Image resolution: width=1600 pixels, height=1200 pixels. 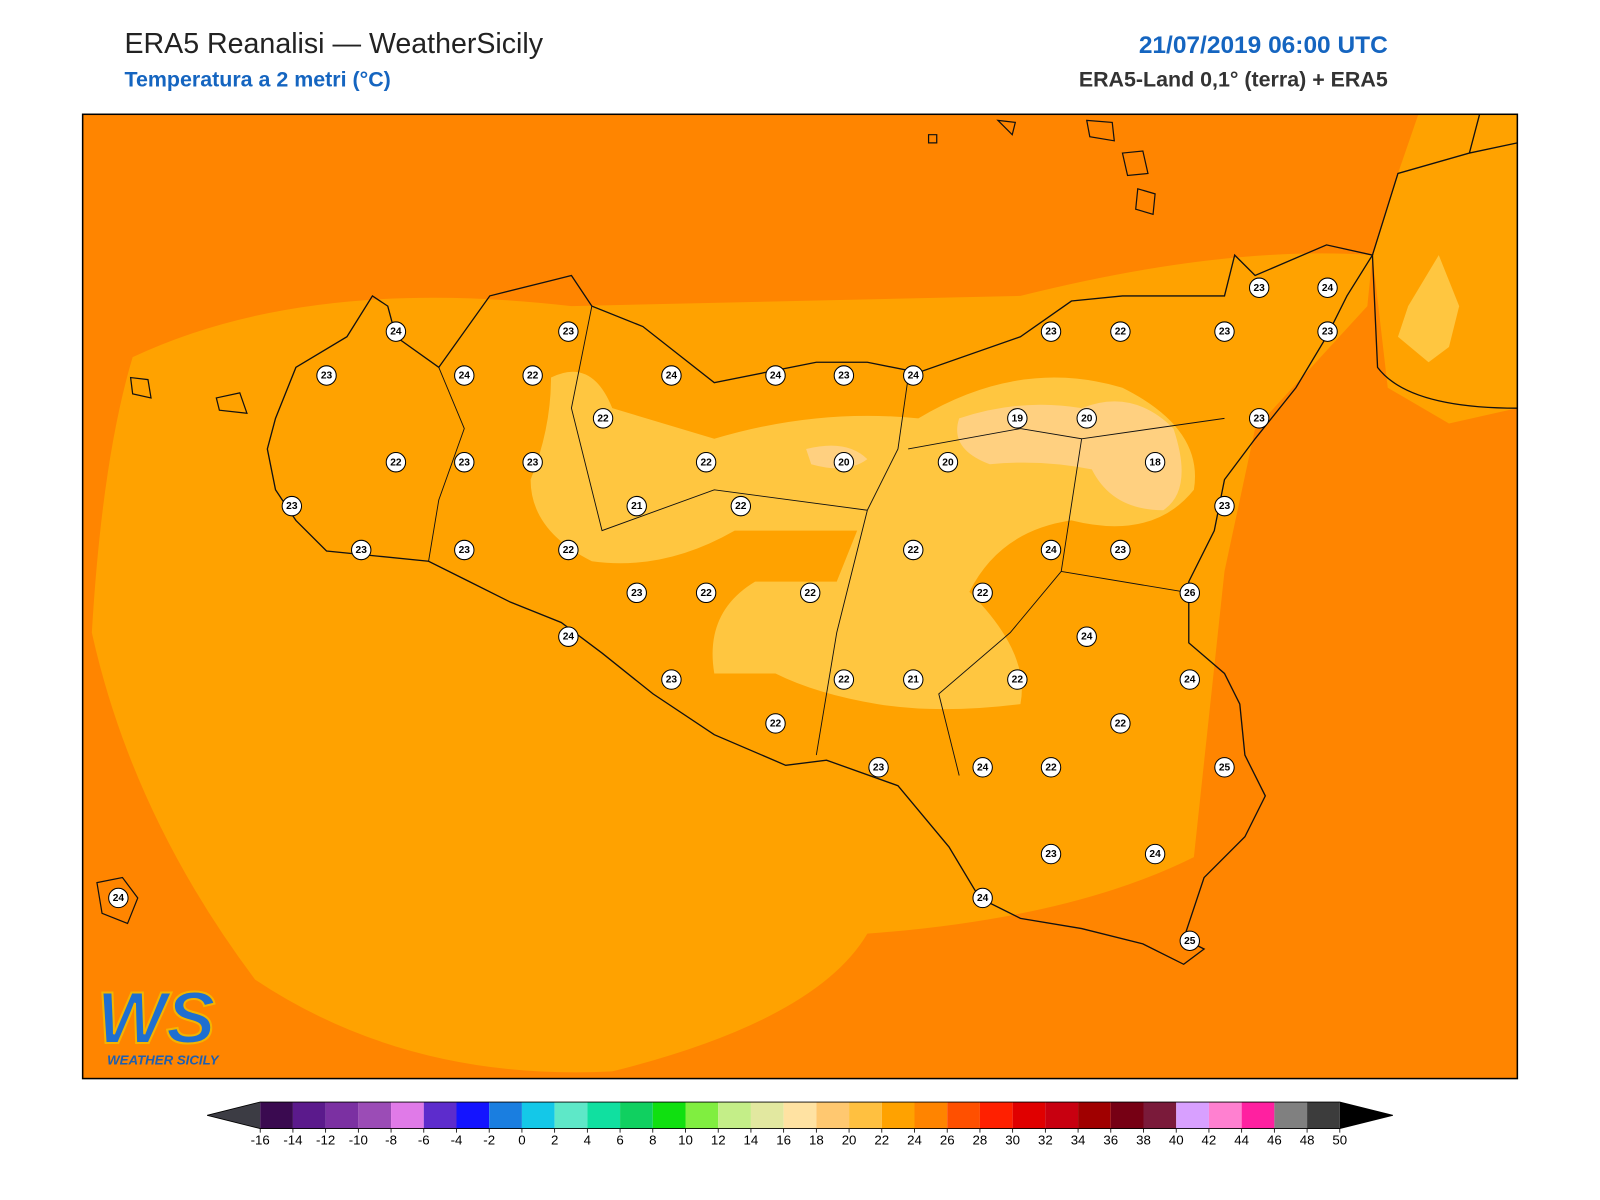 What do you see at coordinates (685, 1139) in the screenshot?
I see `colorbar-label: 10` at bounding box center [685, 1139].